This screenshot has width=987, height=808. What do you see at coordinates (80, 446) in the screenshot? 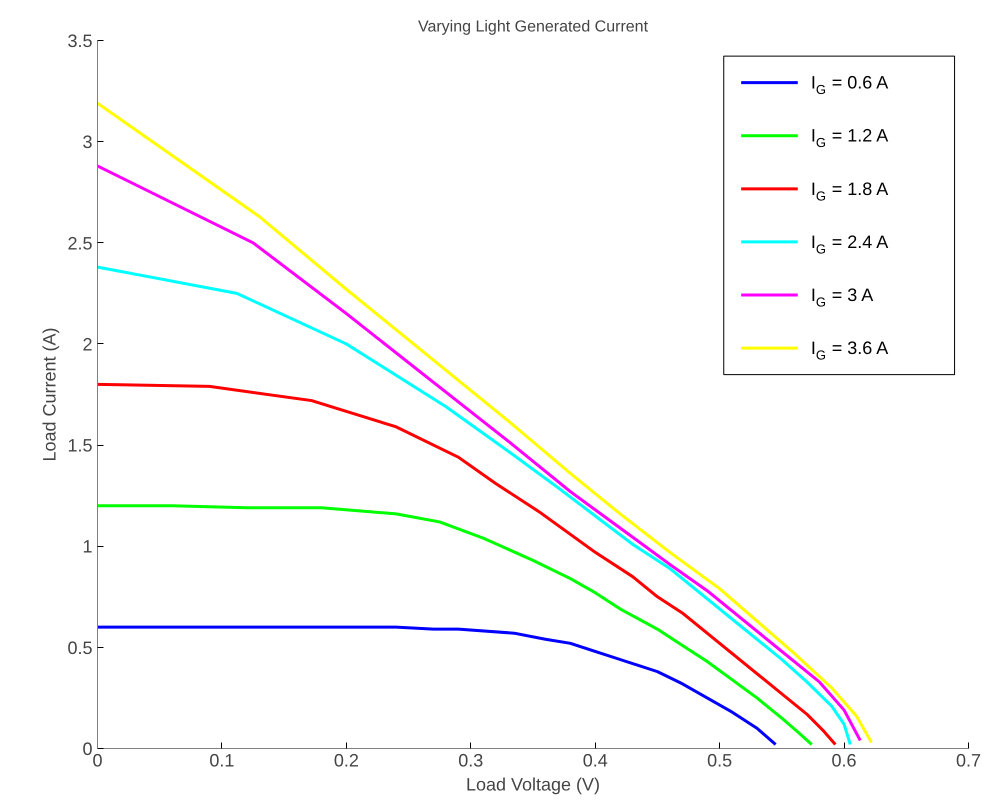
I see `y-tick-label: 1.5` at bounding box center [80, 446].